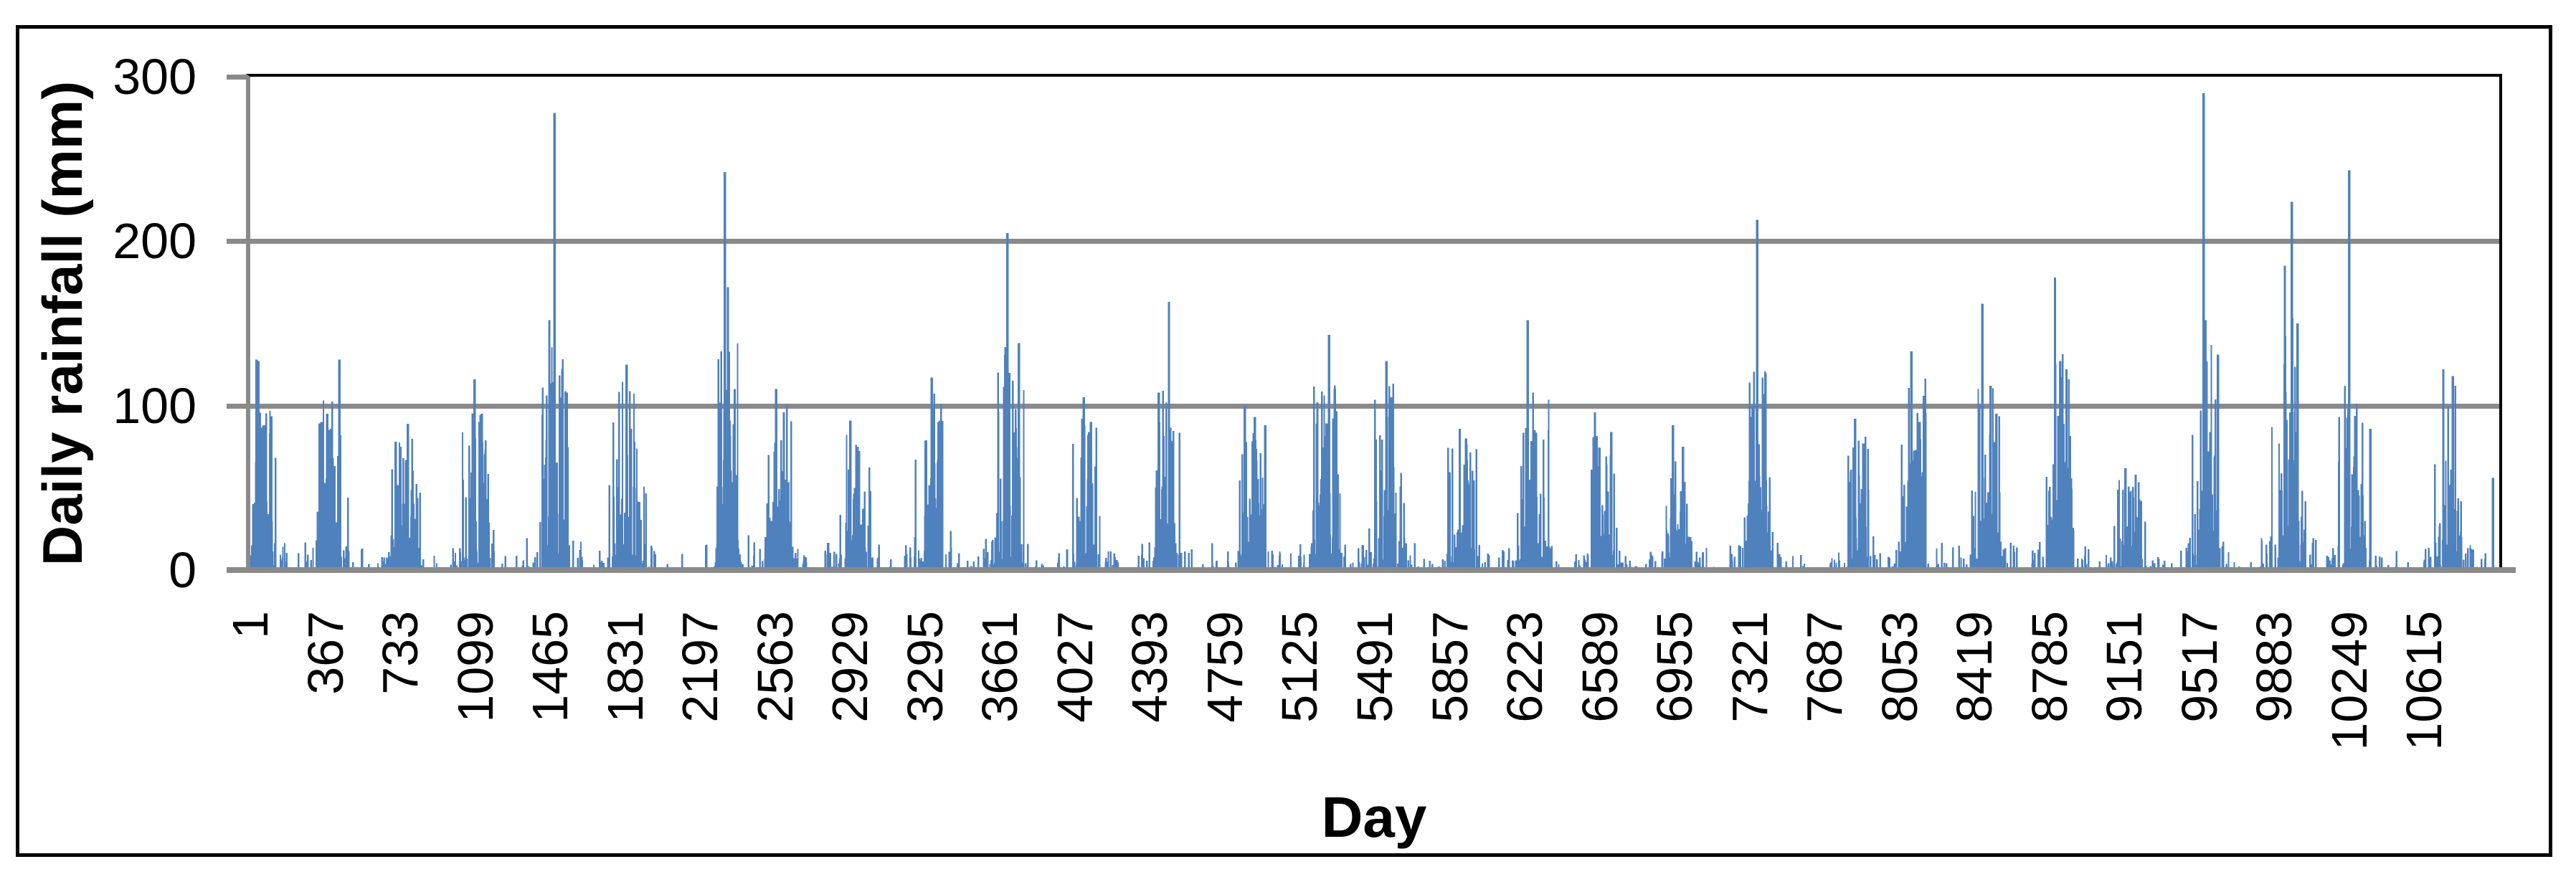  I want to click on x-tick-label: 9151, so click(2124, 667).